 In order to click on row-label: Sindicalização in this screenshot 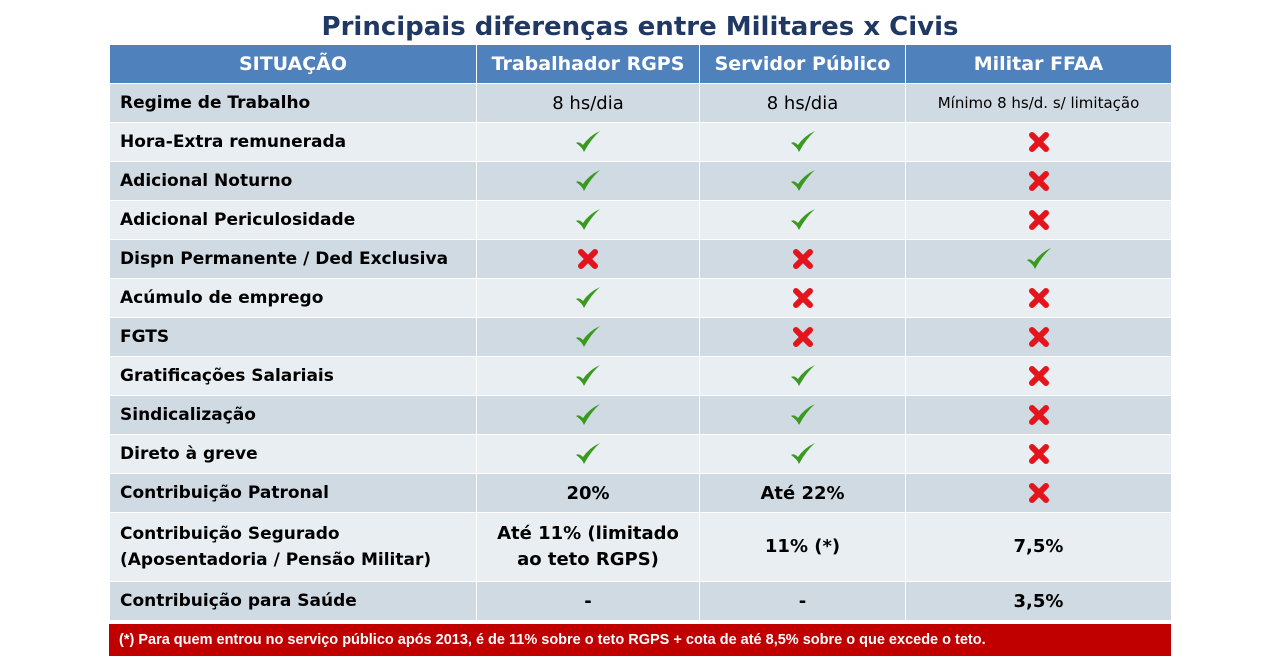, I will do `click(293, 415)`.